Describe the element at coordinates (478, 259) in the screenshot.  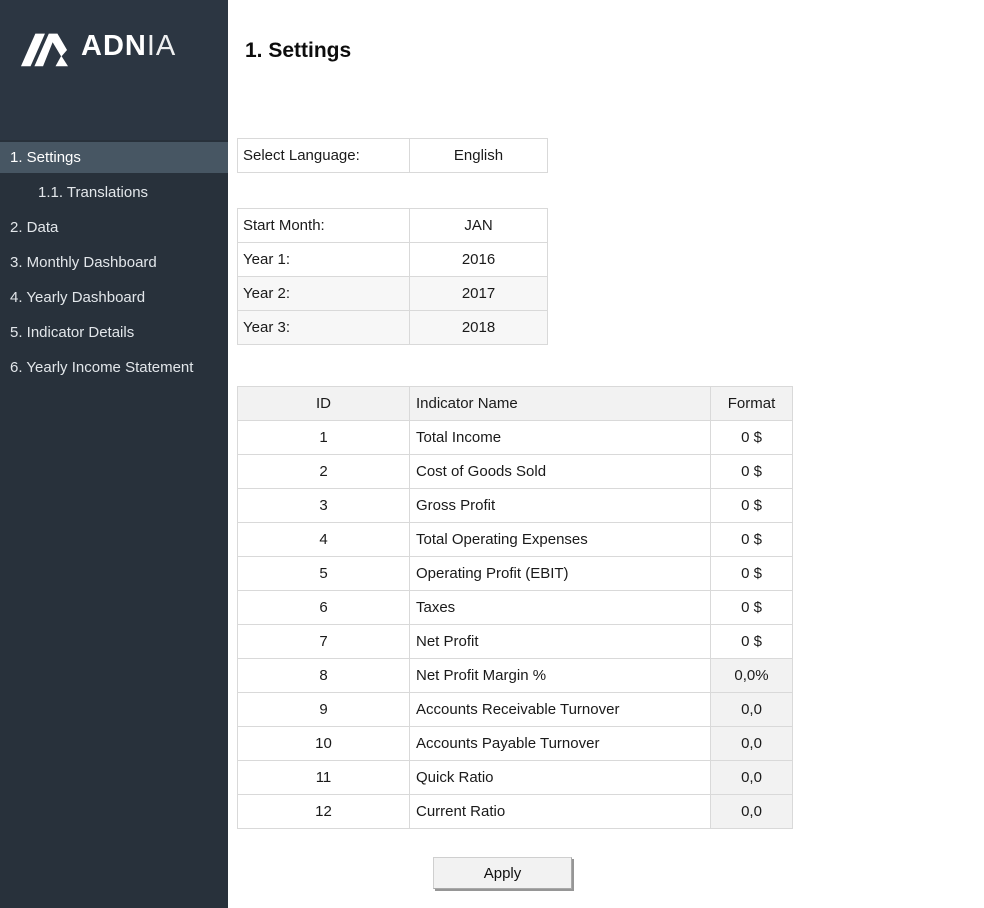
I see `year1-value: 2016` at that location.